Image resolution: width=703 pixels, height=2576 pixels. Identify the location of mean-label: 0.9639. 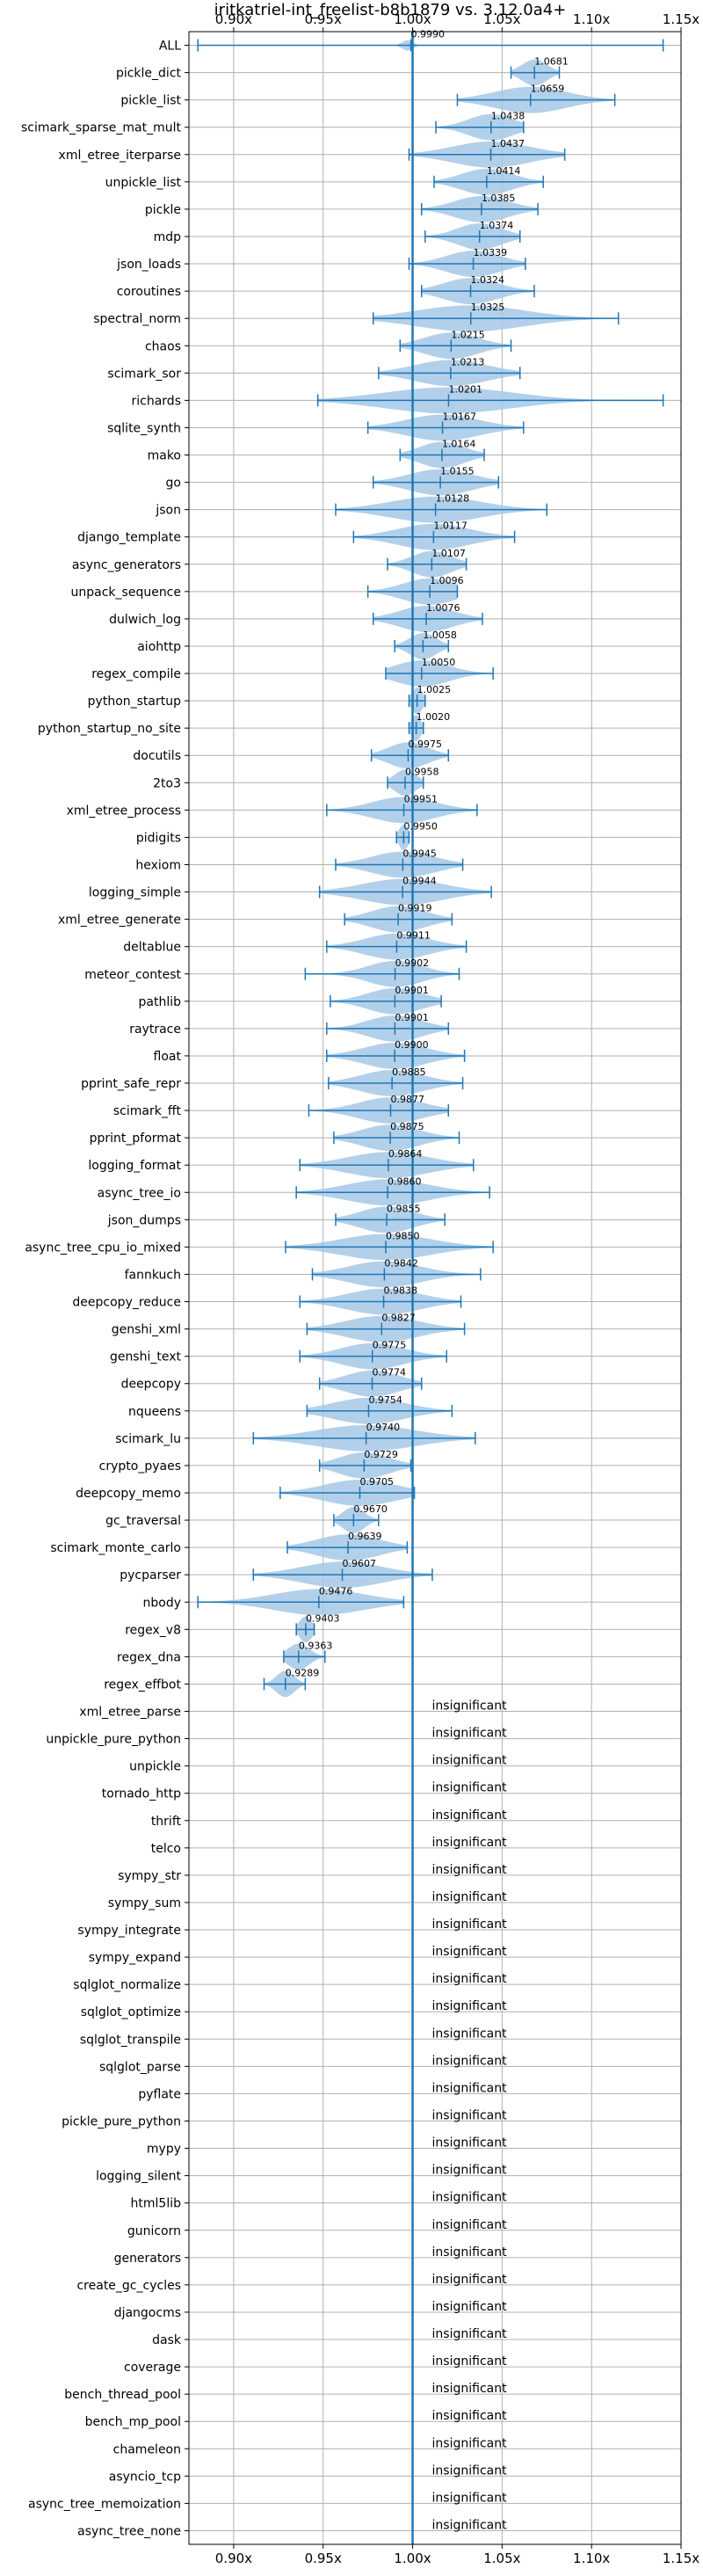
(365, 1536).